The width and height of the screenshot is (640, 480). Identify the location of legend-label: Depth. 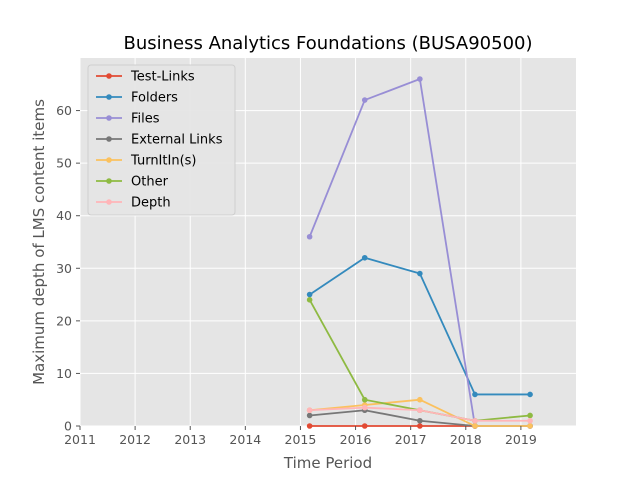
(151, 203).